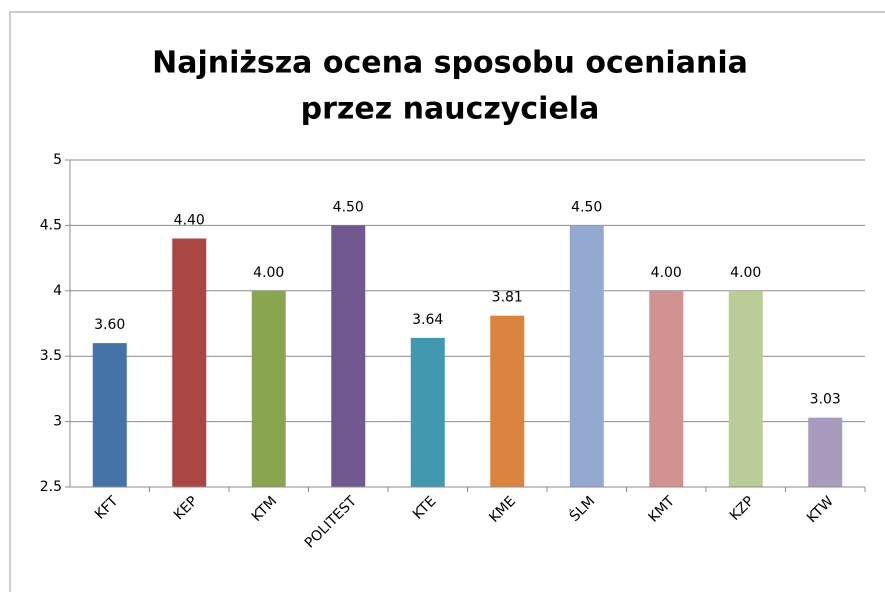 The width and height of the screenshot is (885, 592). What do you see at coordinates (51, 225) in the screenshot?
I see `y-tick-label: 4.5` at bounding box center [51, 225].